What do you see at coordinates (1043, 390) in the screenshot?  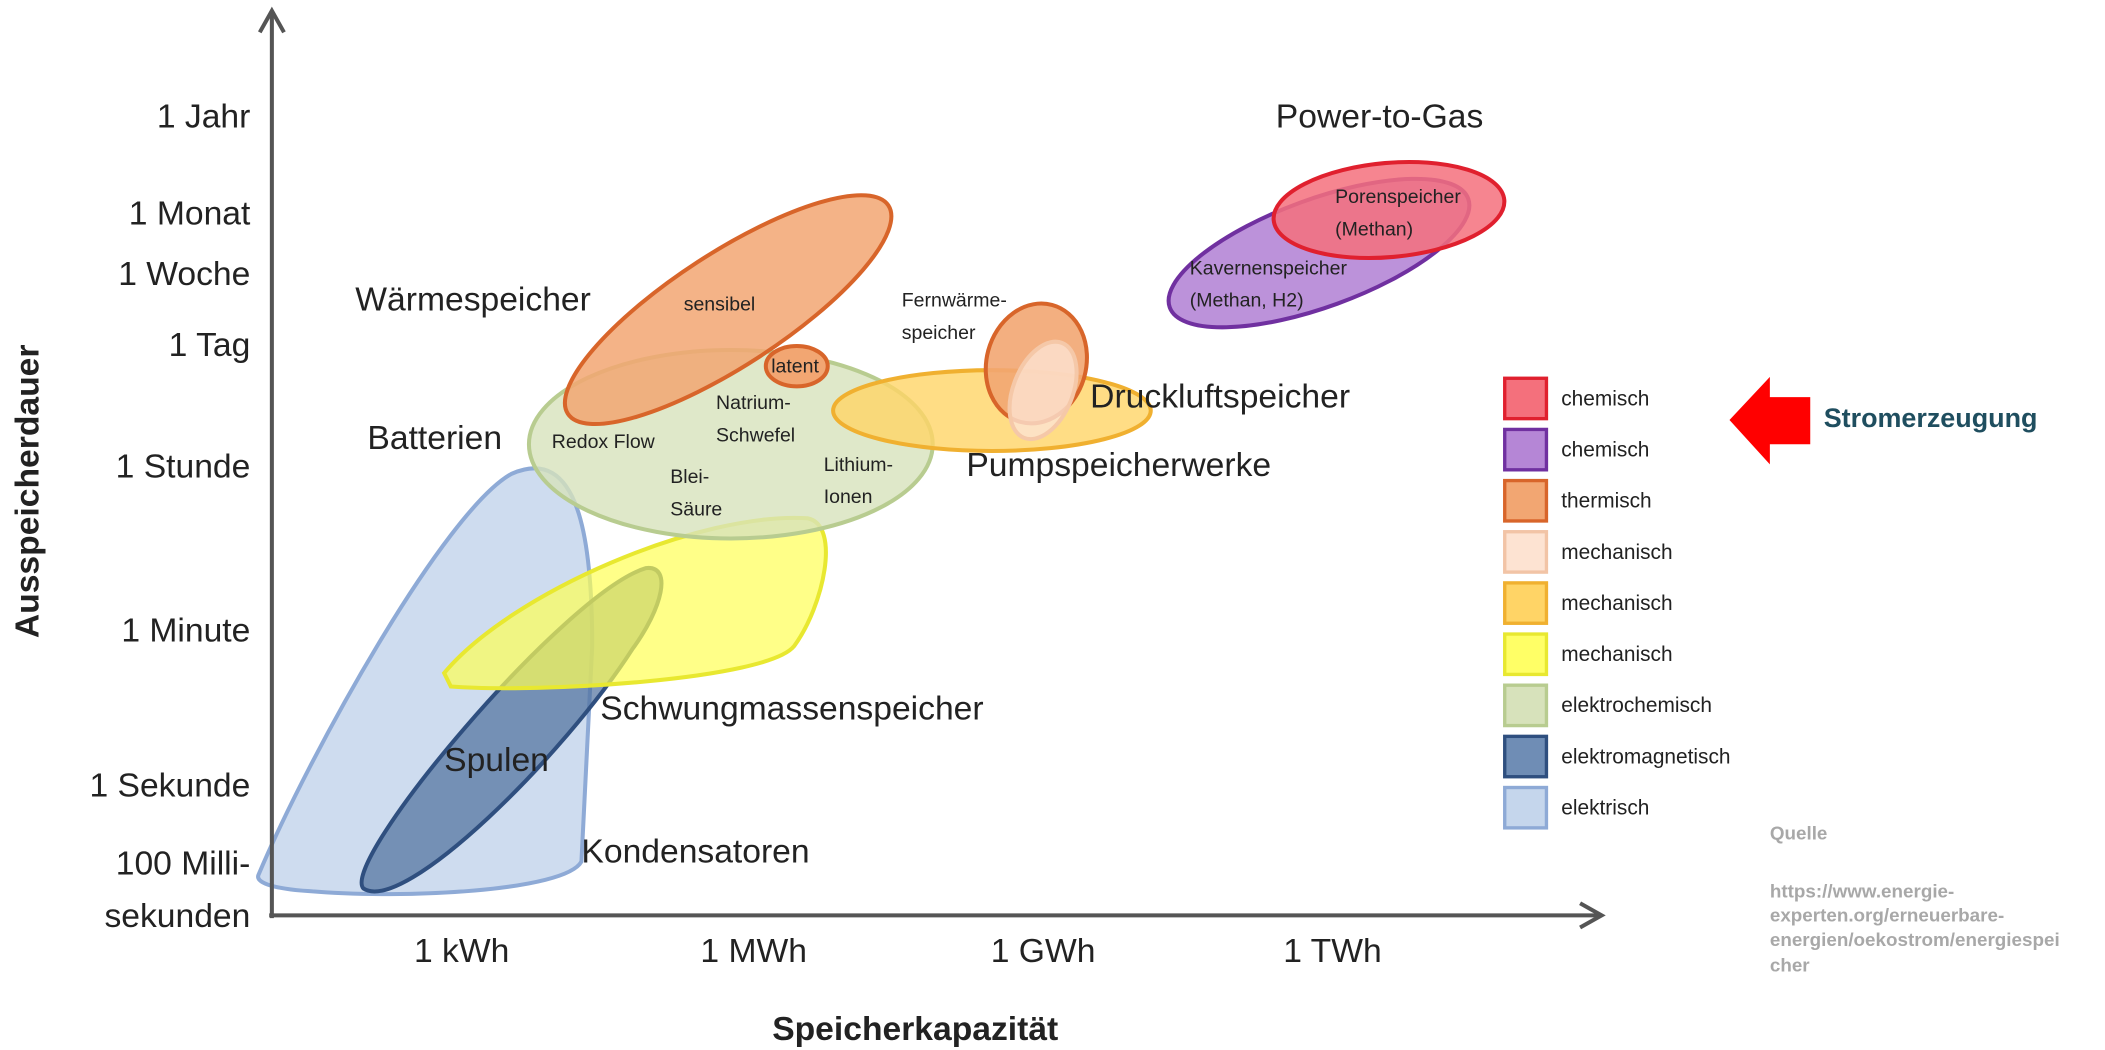 I see `region-pumpspeicher` at bounding box center [1043, 390].